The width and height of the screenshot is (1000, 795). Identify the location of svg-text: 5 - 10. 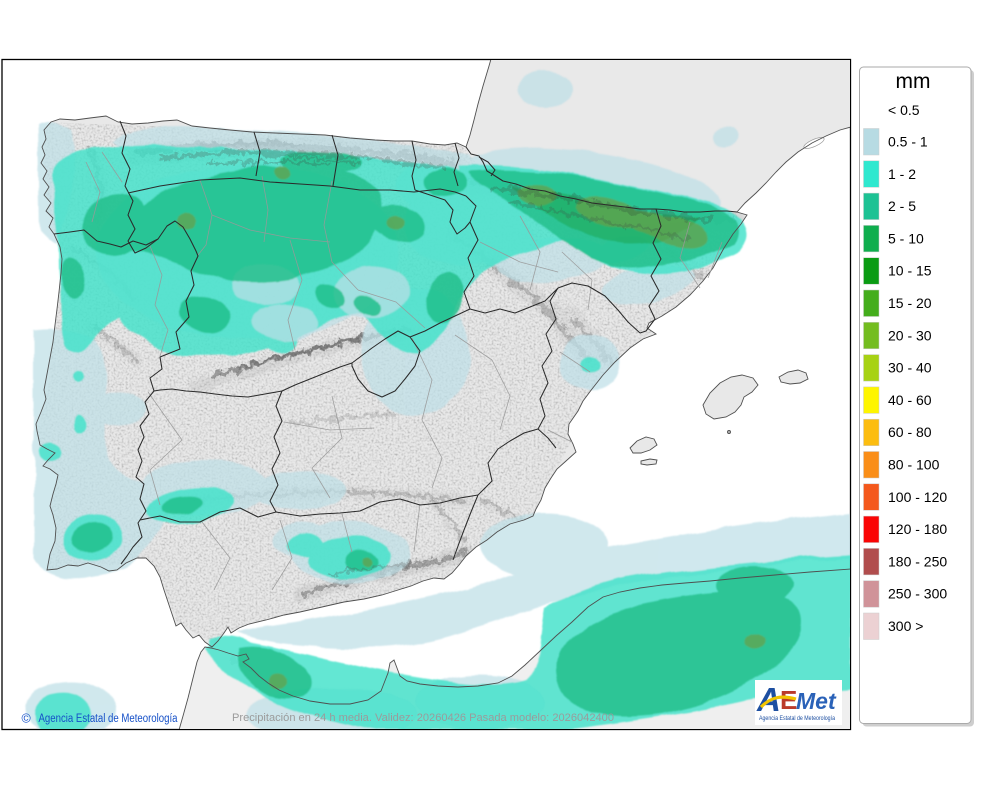
(906, 238).